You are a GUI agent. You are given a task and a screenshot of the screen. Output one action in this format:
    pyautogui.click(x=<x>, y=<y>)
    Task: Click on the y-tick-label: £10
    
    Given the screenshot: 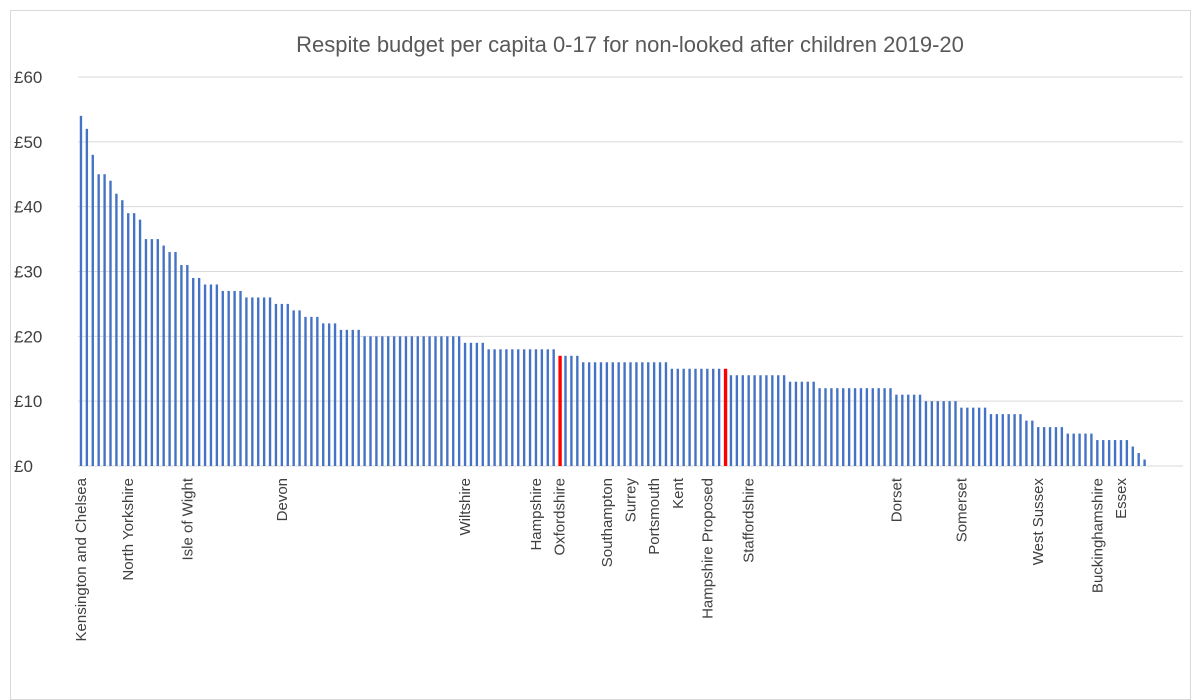 What is the action you would take?
    pyautogui.click(x=28, y=401)
    